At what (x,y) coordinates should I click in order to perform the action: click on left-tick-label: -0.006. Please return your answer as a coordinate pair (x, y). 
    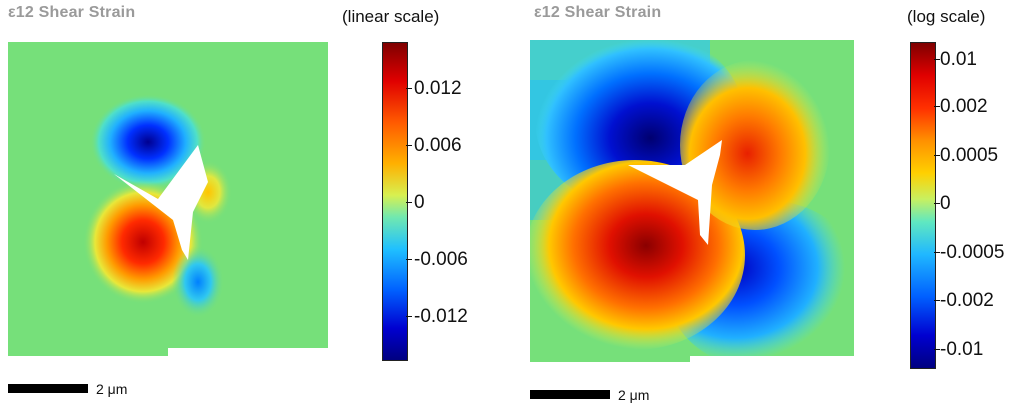
    Looking at the image, I should click on (441, 259).